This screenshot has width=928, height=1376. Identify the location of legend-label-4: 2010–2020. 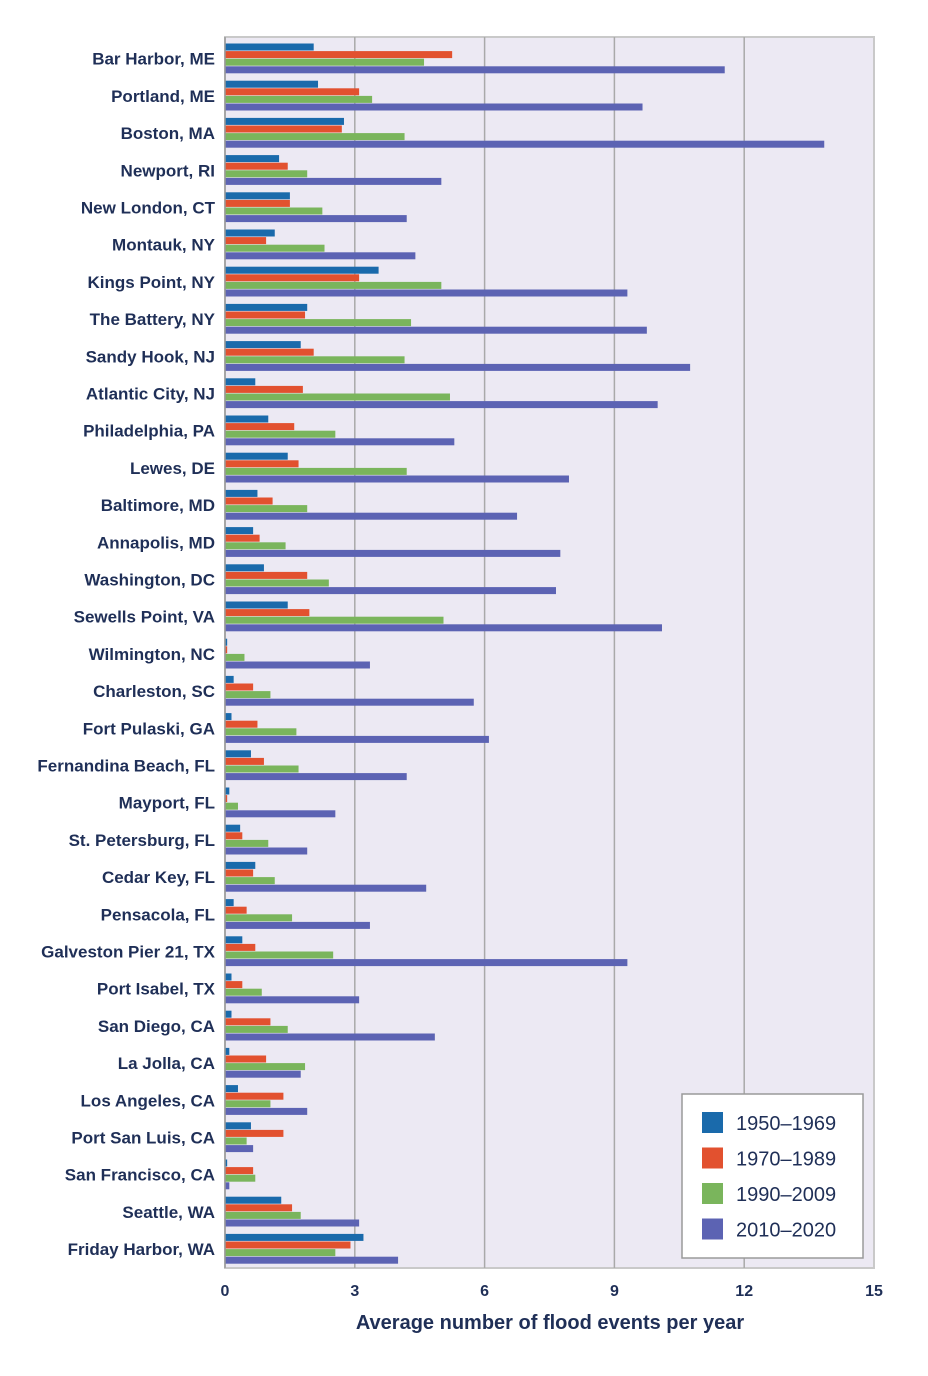
(786, 1231).